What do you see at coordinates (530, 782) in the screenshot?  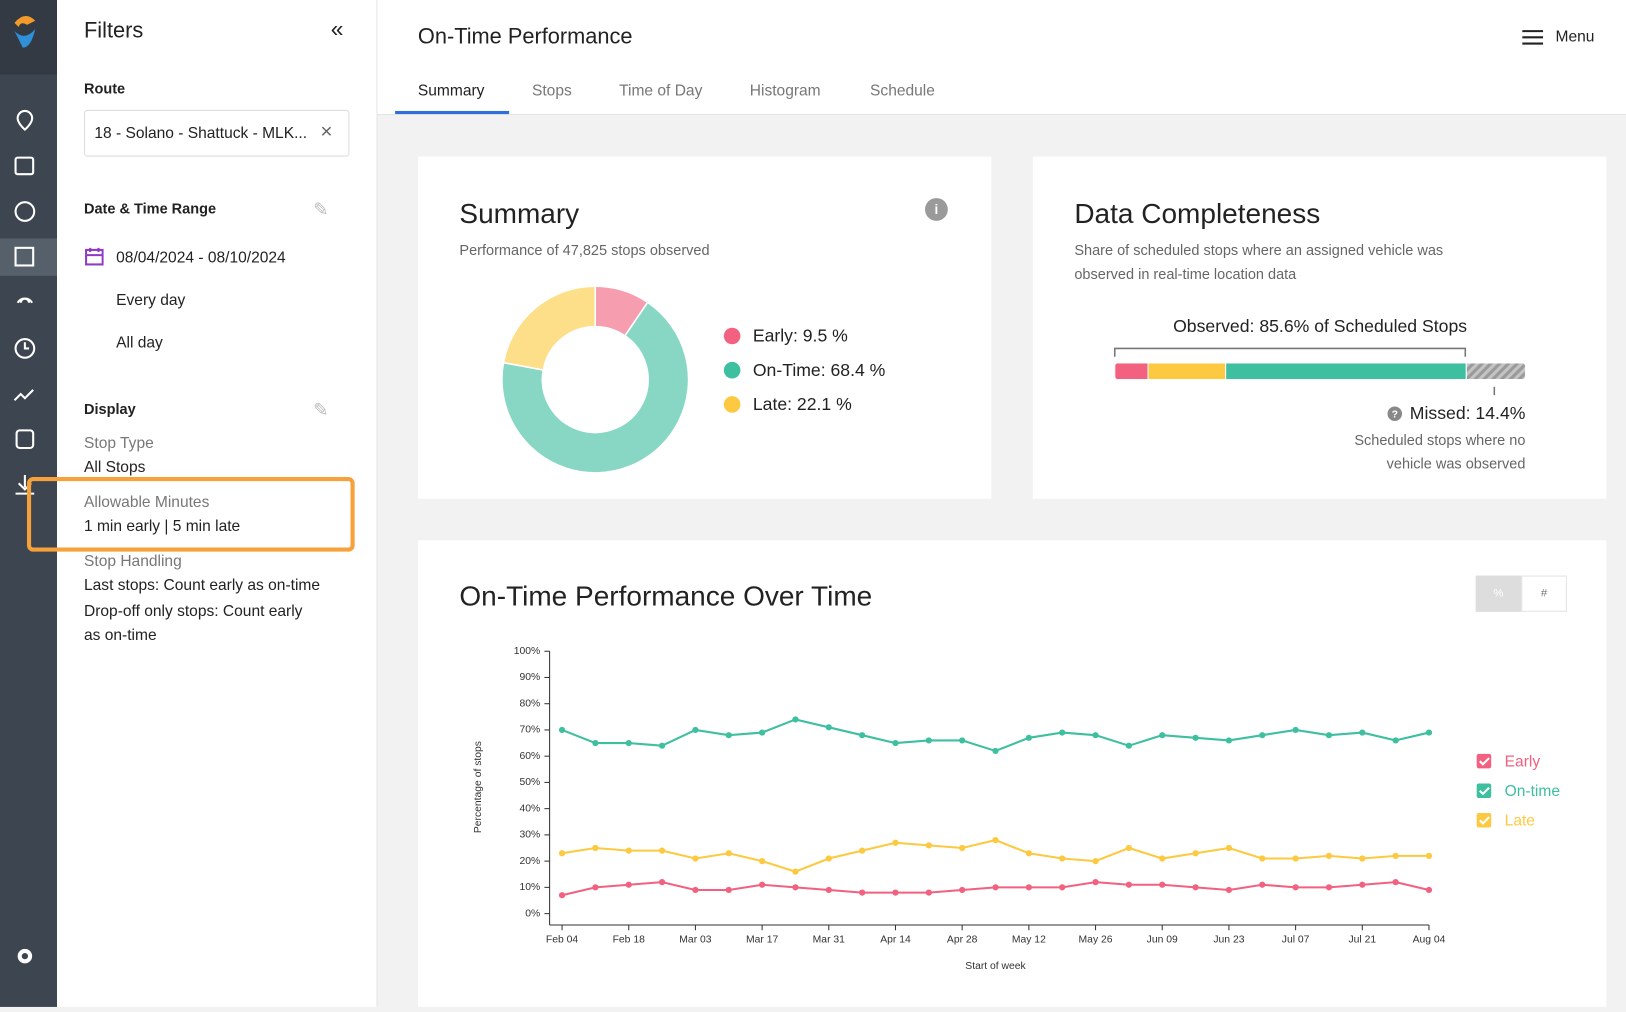 I see `y-tick-label: 50%` at bounding box center [530, 782].